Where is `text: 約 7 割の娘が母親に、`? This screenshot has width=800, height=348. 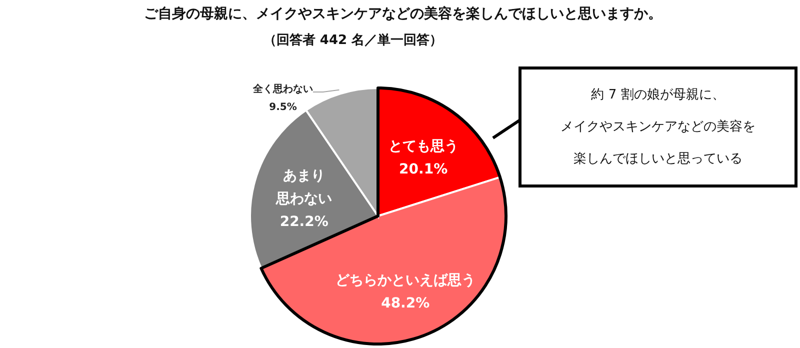
text: 約 7 割の娘が母親に、 is located at coordinates (658, 95).